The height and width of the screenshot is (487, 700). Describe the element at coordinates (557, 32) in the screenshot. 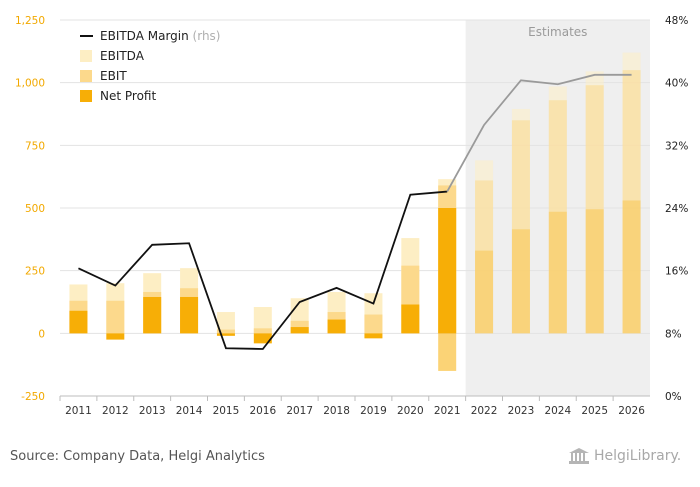

I see `estimates-label: Estimates` at that location.